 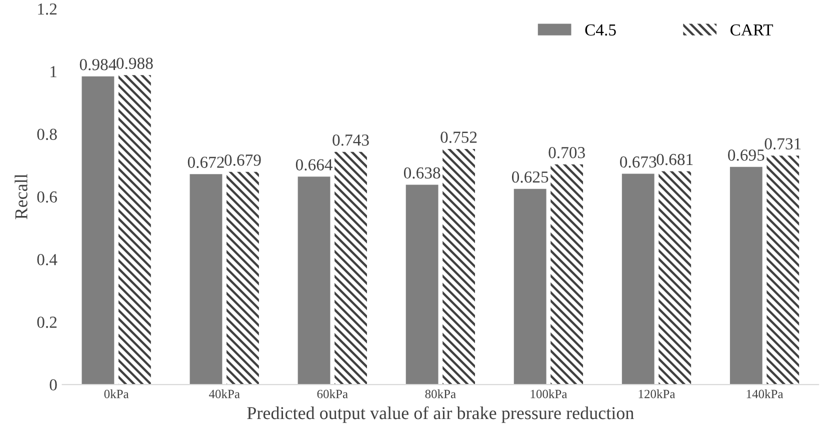 What do you see at coordinates (314, 165) in the screenshot?
I see `data-label: 0.664` at bounding box center [314, 165].